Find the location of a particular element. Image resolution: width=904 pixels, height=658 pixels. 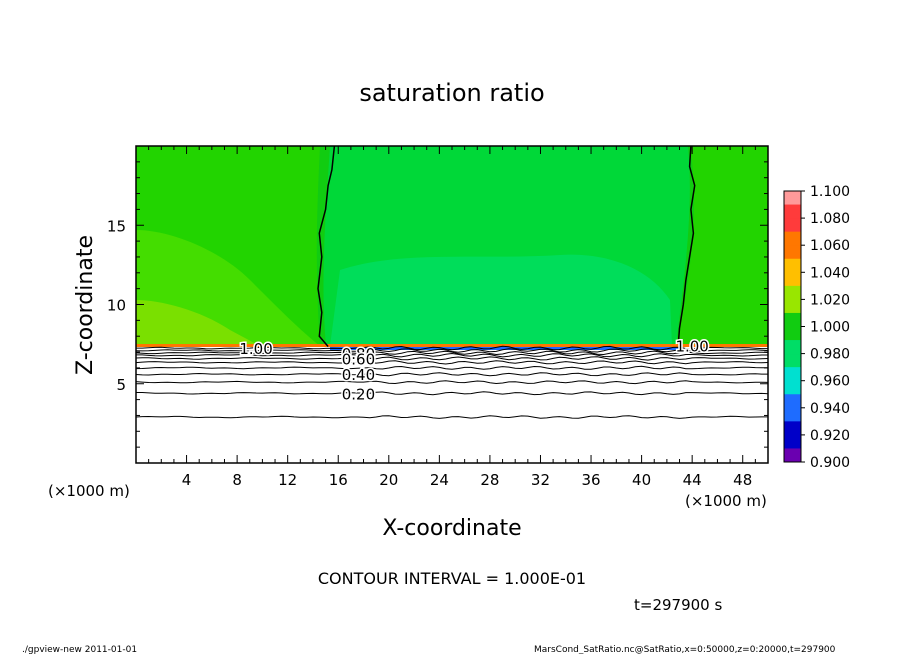

chart-title: saturation ratio is located at coordinates (451, 93).